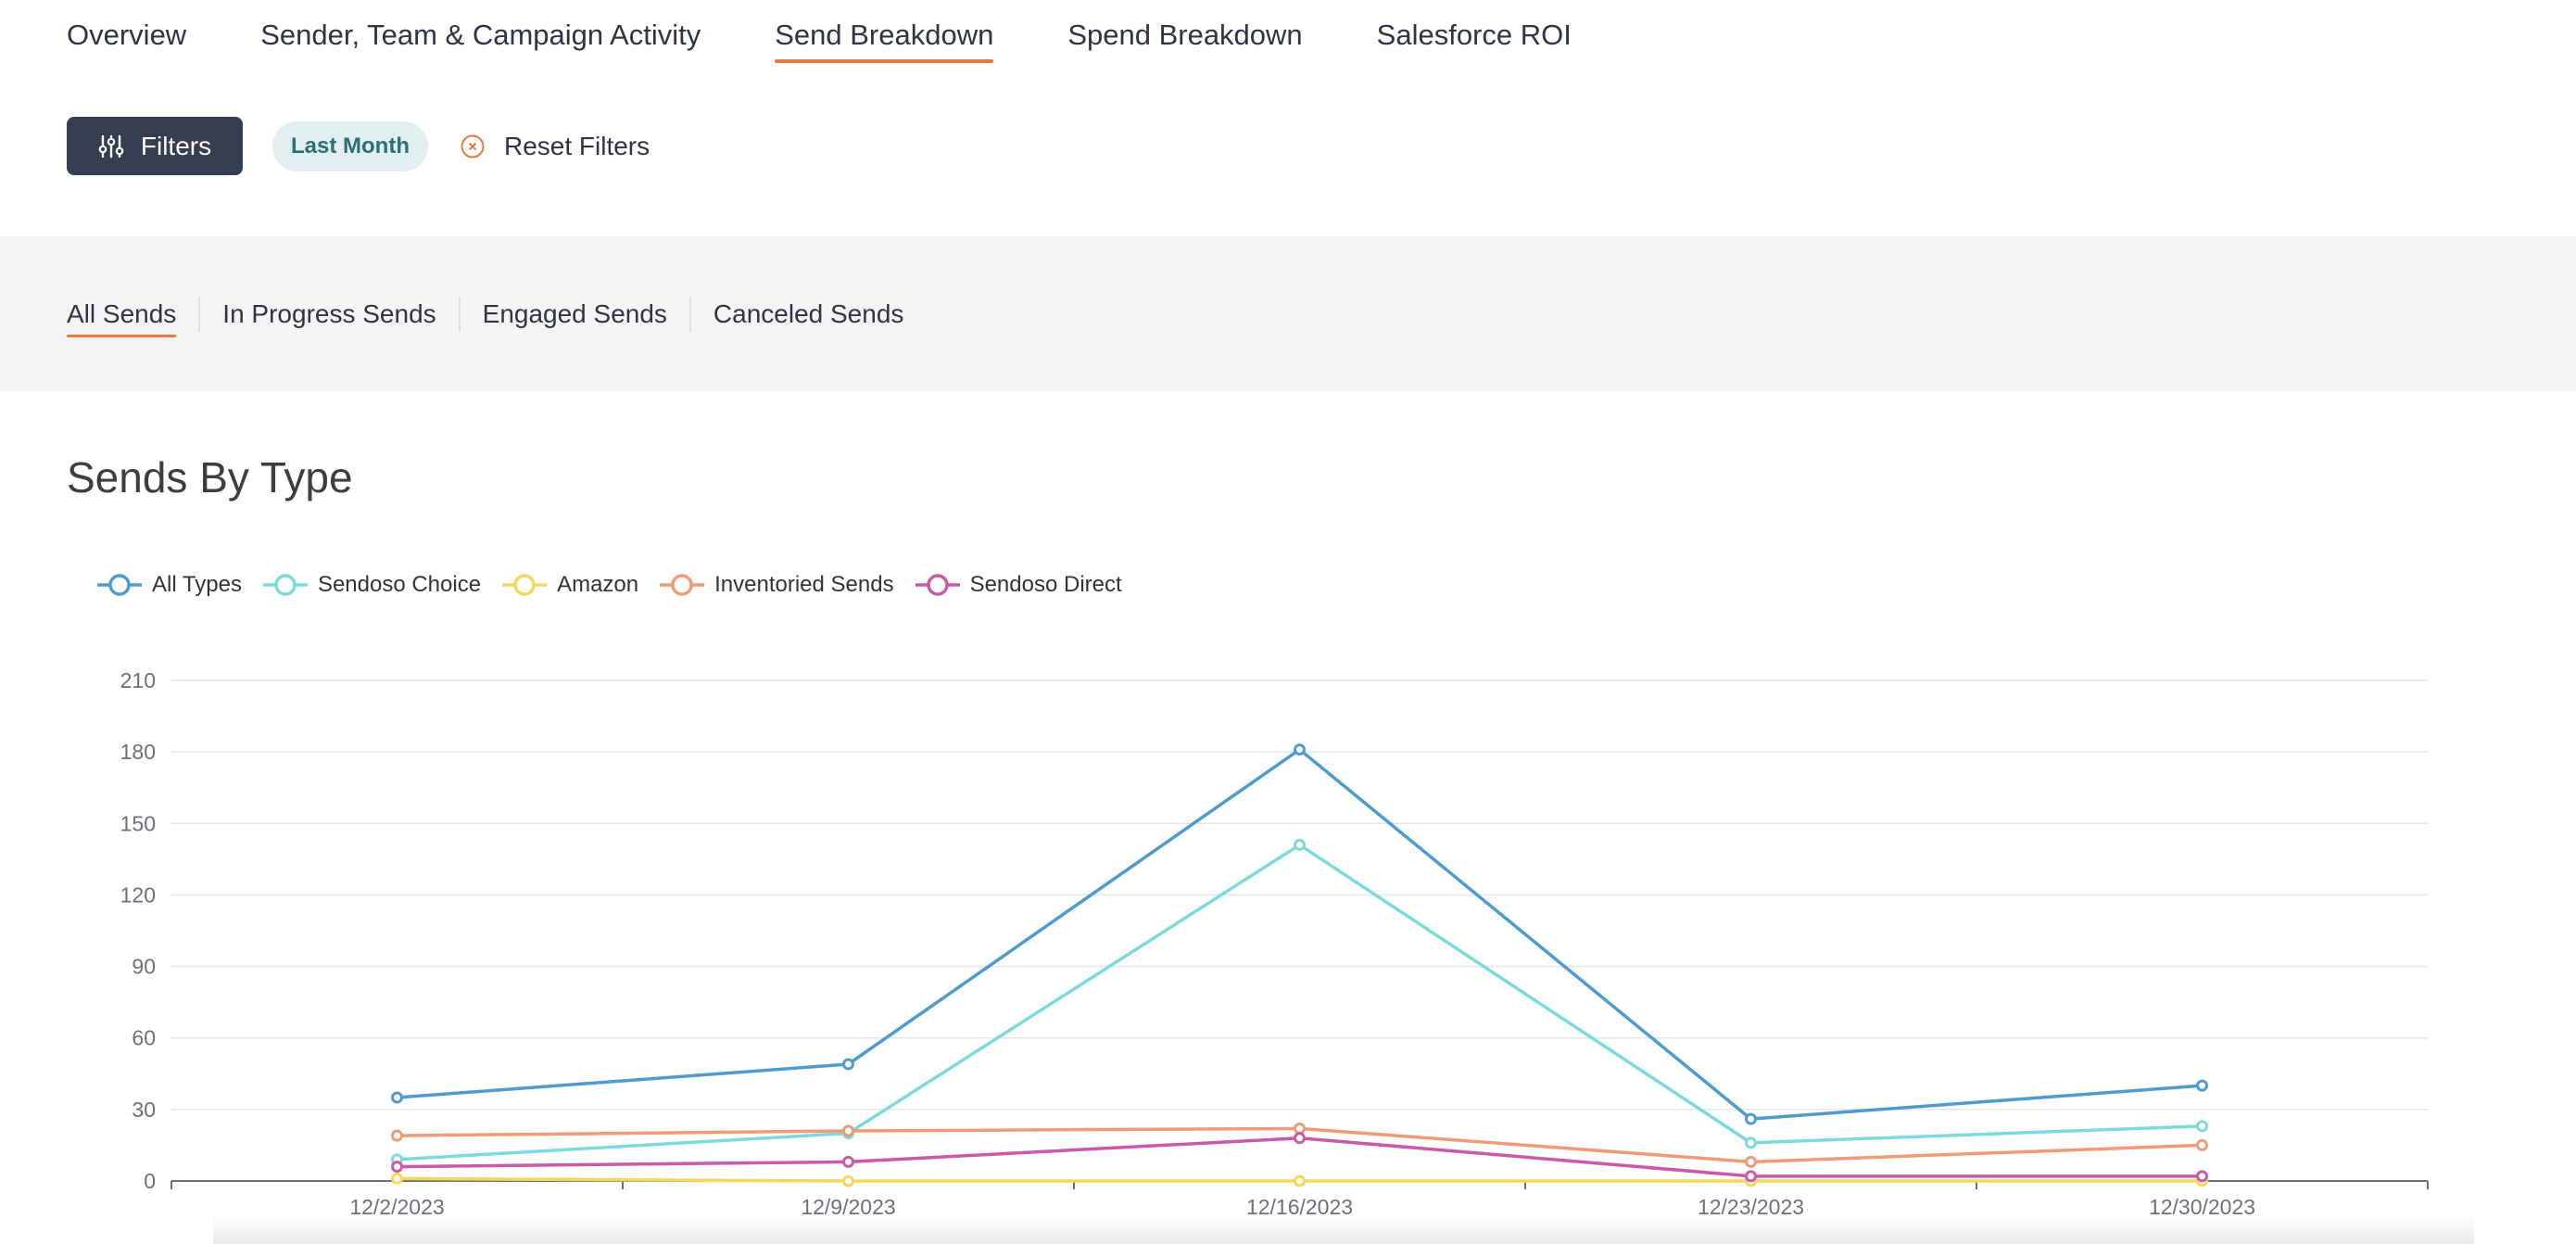  I want to click on scroll-shadow, so click(1344, 1229).